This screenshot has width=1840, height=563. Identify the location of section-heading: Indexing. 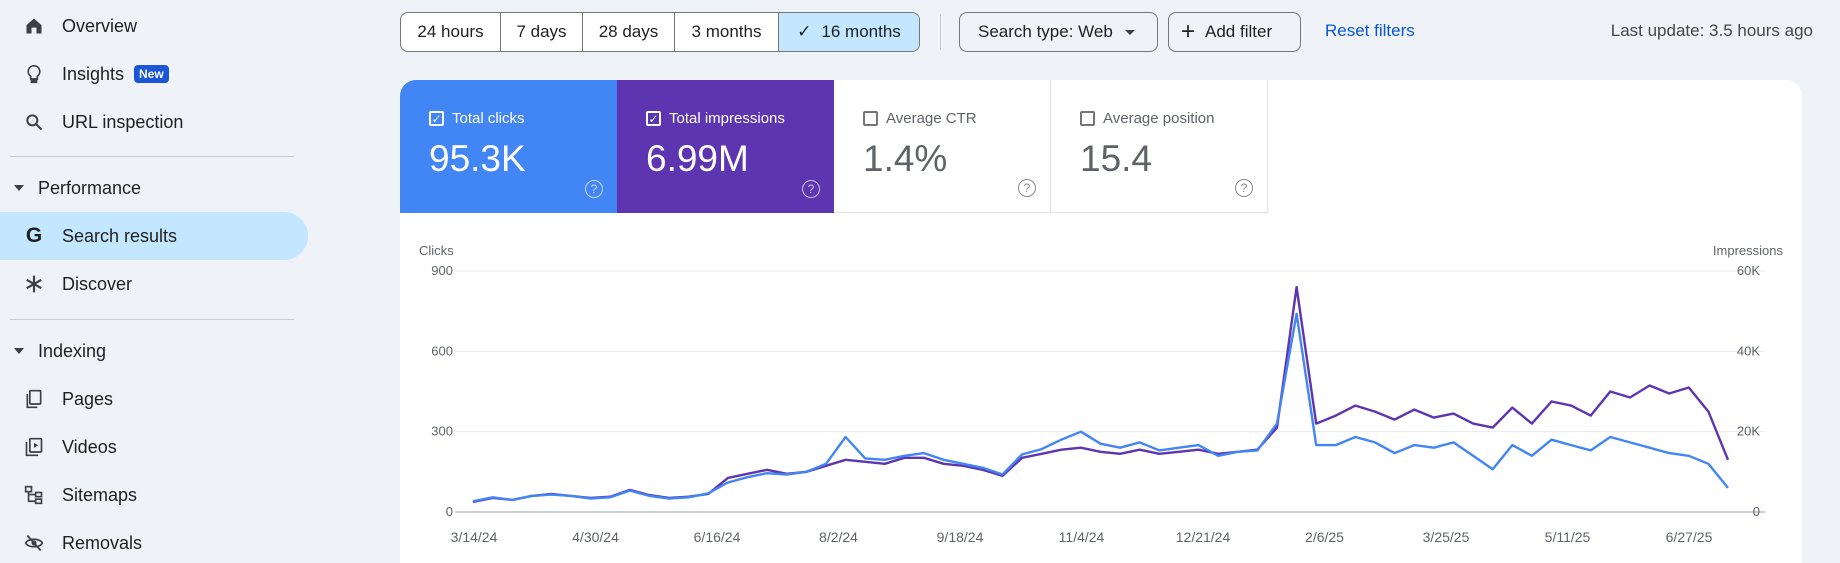
(72, 350).